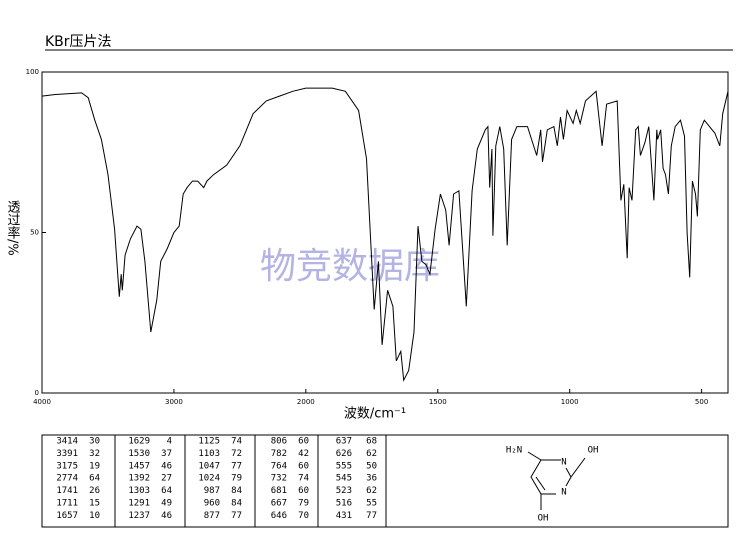  Describe the element at coordinates (279, 491) in the screenshot. I see `peak-wavenumber: 681` at that location.